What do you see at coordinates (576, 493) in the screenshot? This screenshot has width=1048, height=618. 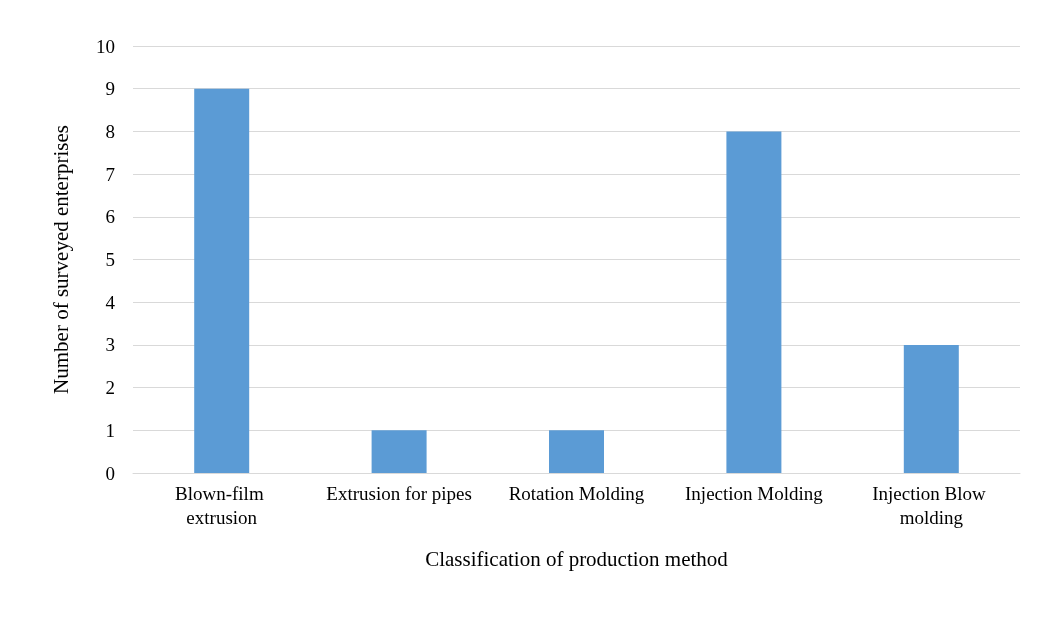 I see `x-tick-label: Rotation Molding` at bounding box center [576, 493].